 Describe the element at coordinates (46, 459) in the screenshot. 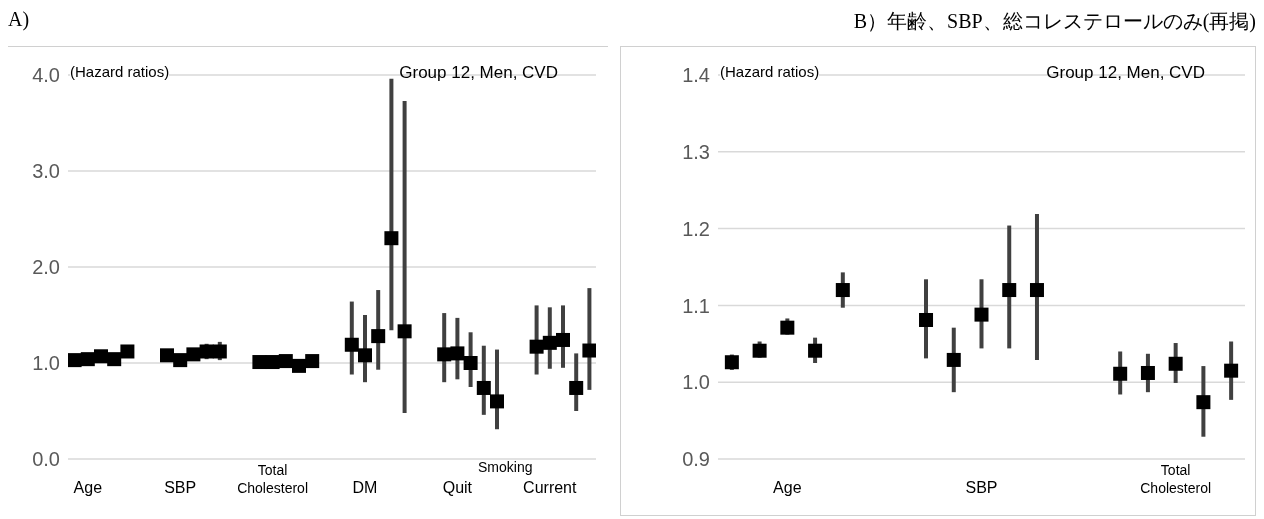

I see `y-tick-label: 0.0` at that location.